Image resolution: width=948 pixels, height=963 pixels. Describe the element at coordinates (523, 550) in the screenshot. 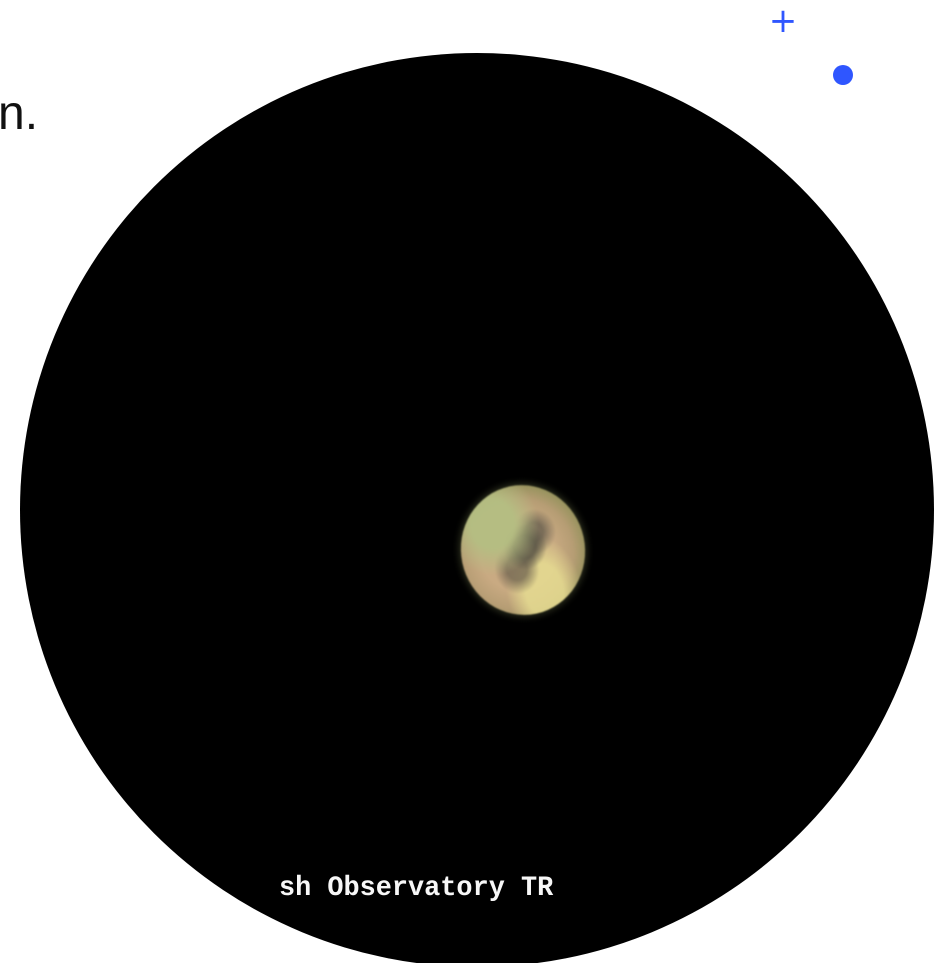

I see `mars-planet` at that location.